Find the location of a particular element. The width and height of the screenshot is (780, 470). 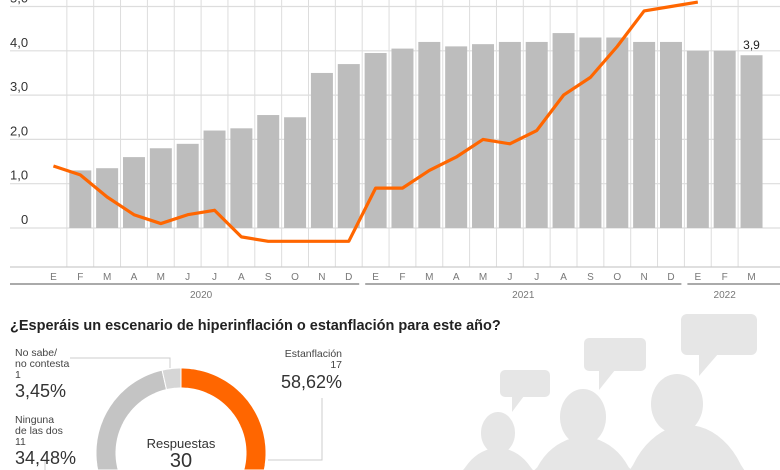

estanflacion-label-text: Estanflación is located at coordinates (313, 354).